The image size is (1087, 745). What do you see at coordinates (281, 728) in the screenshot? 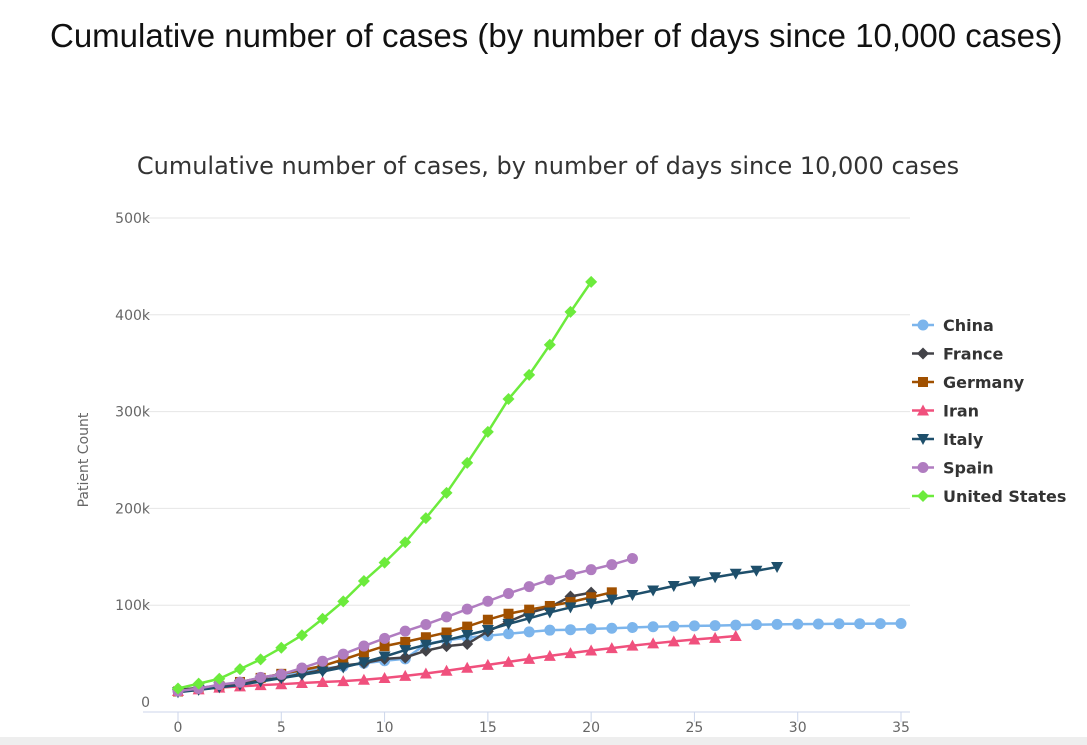
I see `x-tick-label: 5` at bounding box center [281, 728].